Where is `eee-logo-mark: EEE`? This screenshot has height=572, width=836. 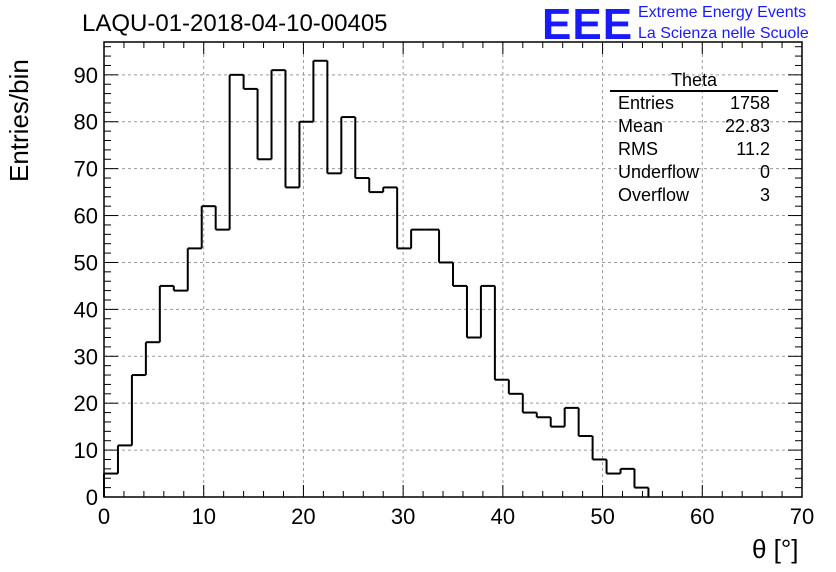
eee-logo-mark: EEE is located at coordinates (588, 24).